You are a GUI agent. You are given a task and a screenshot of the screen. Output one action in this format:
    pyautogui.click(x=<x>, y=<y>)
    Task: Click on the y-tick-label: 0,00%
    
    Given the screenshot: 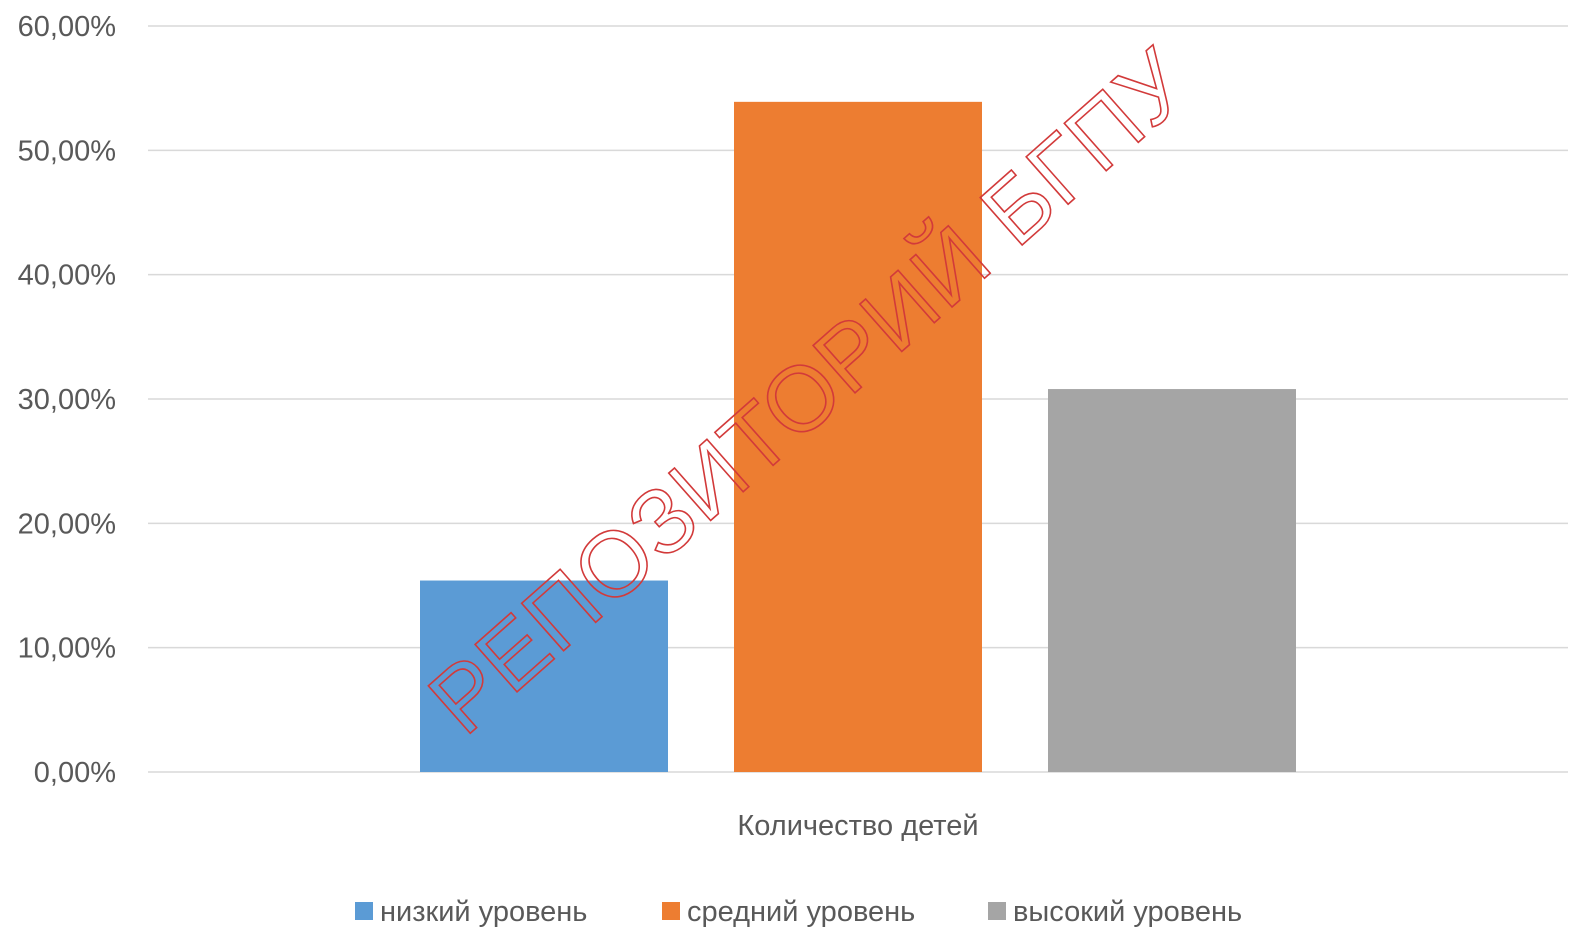 What is the action you would take?
    pyautogui.click(x=75, y=773)
    